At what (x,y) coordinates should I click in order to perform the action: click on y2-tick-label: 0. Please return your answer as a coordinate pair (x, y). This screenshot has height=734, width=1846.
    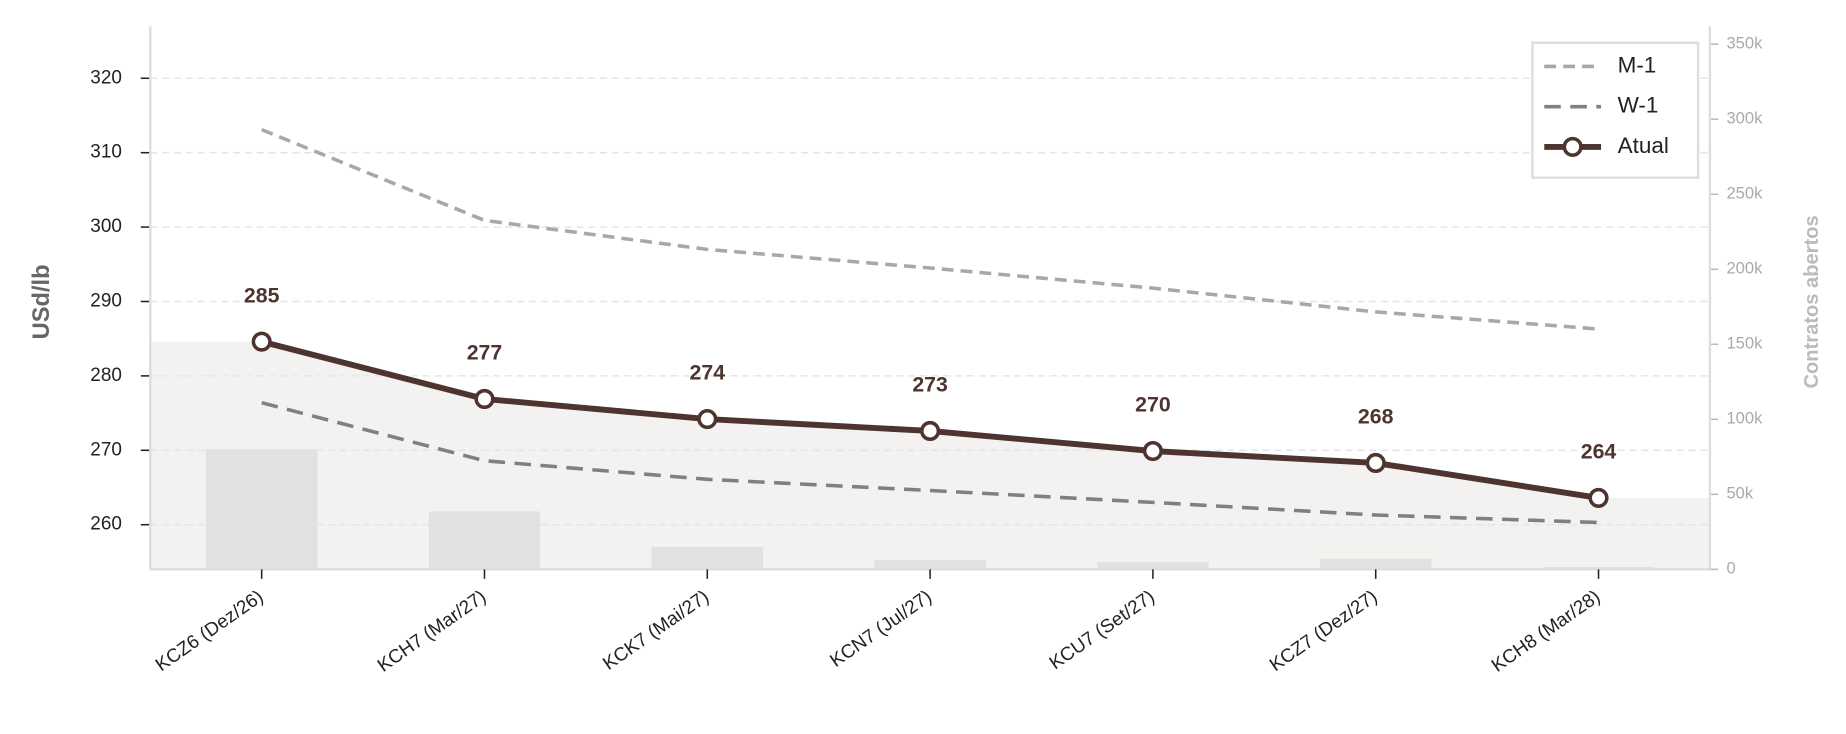
    Looking at the image, I should click on (1730, 568).